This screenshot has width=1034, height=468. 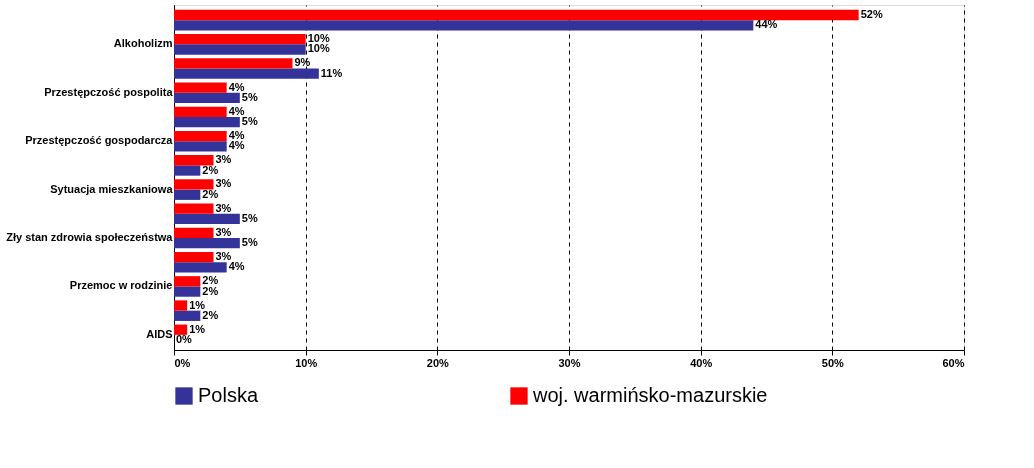 I want to click on x-tick-label: 40%, so click(x=701, y=362).